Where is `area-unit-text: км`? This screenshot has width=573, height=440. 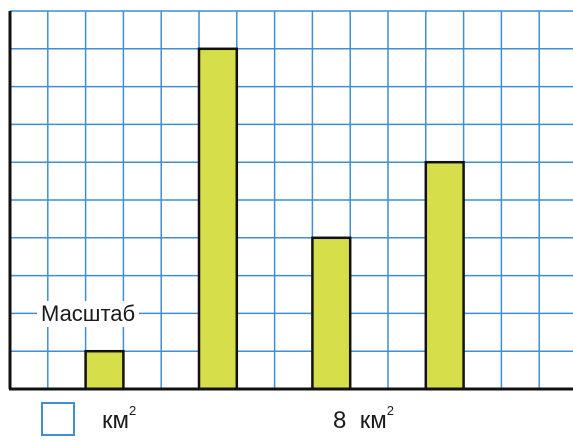
area-unit-text: км is located at coordinates (373, 420).